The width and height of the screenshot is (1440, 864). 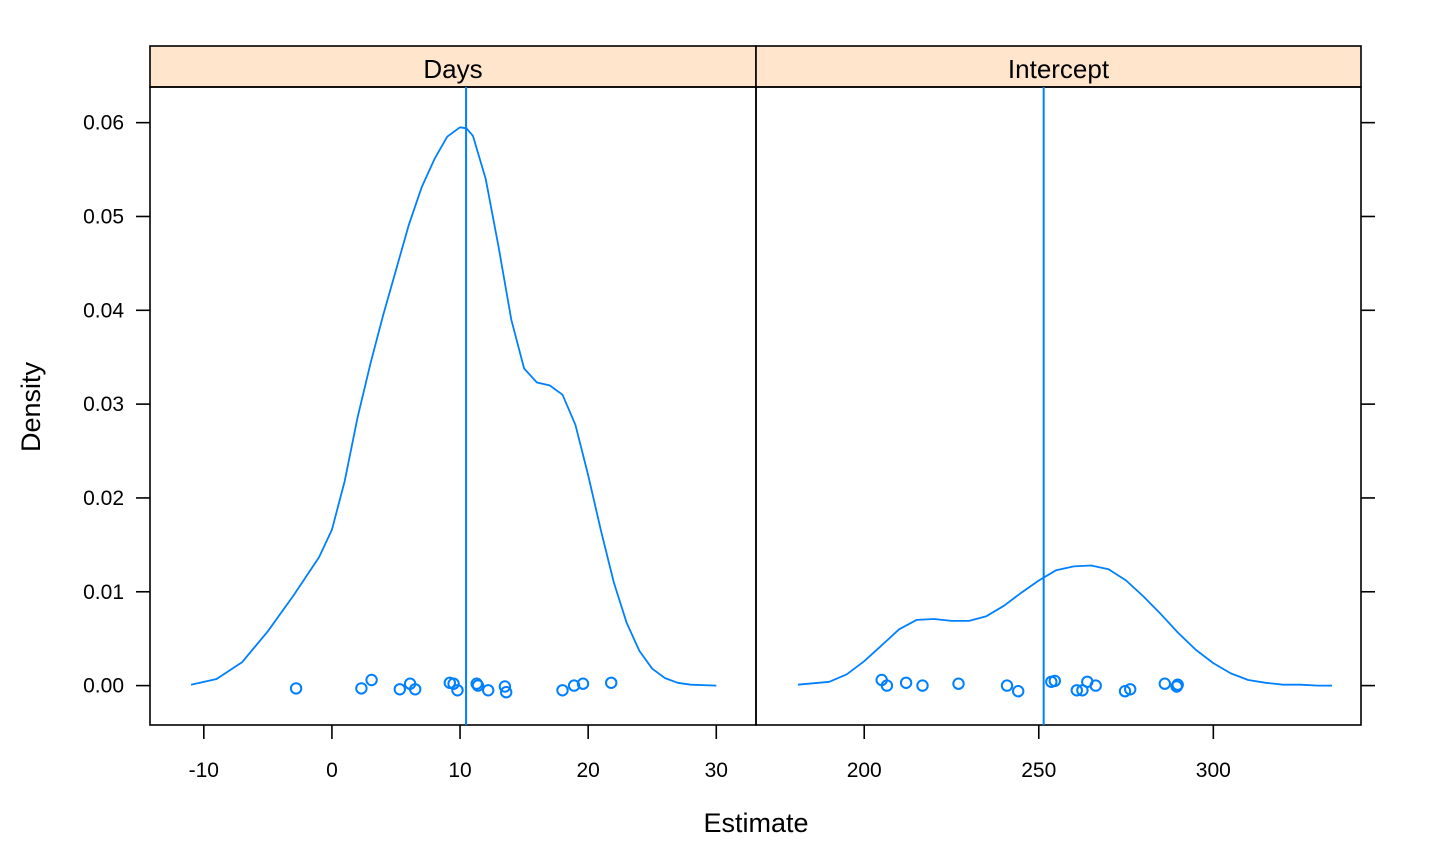 What do you see at coordinates (864, 770) in the screenshot?
I see `x-tick-label: 200` at bounding box center [864, 770].